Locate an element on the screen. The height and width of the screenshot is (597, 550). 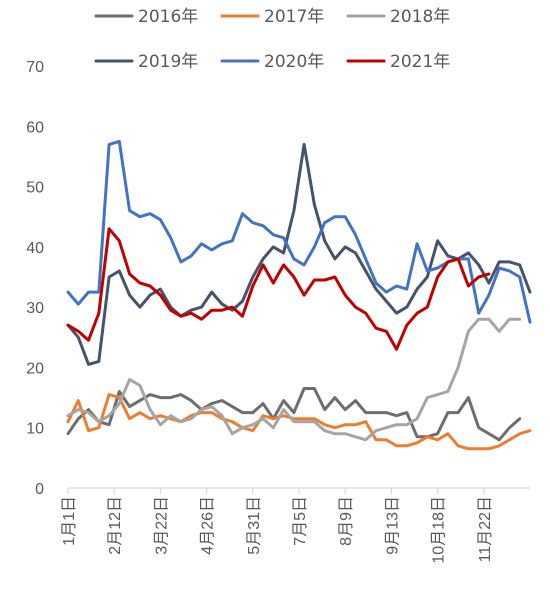
x-tick-label: 2月12日 is located at coordinates (115, 525).